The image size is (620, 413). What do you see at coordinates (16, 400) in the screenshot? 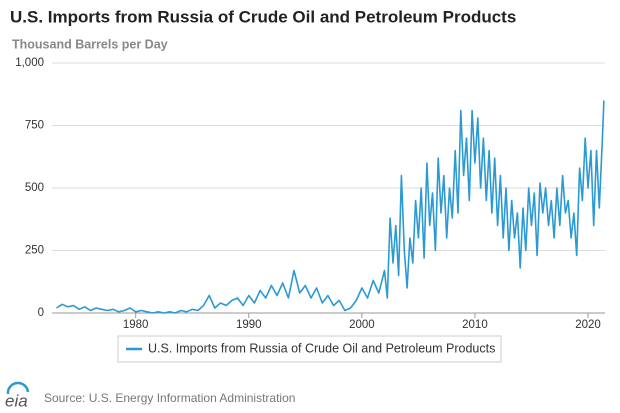
I see `logo: eia` at bounding box center [16, 400].